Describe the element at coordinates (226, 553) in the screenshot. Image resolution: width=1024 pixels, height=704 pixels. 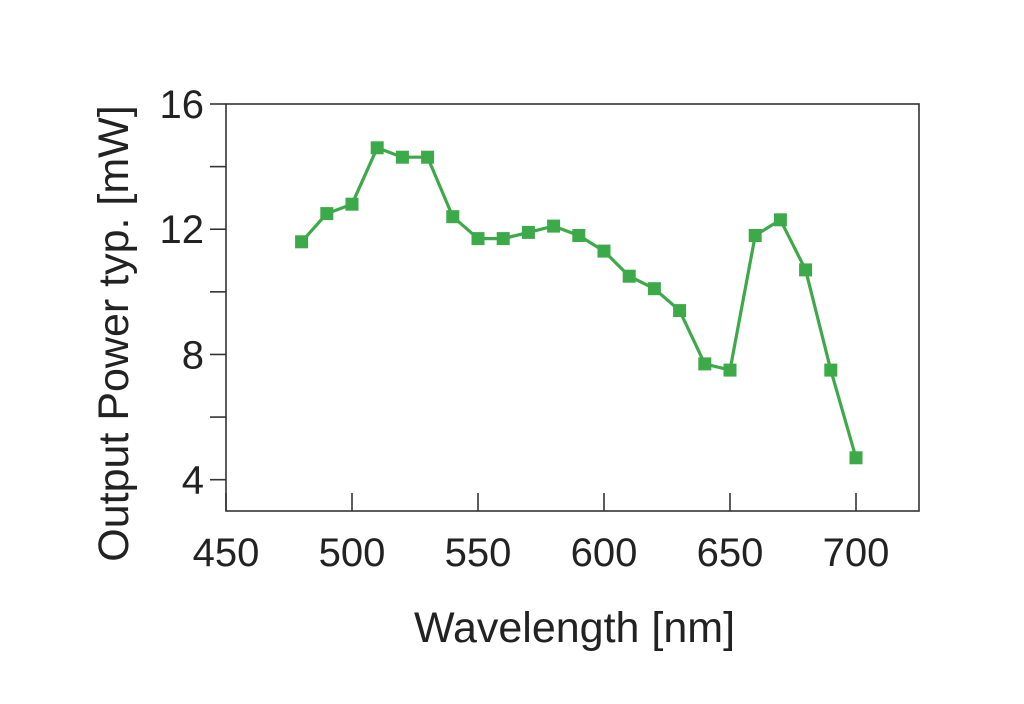
I see `x-tick-label: 450` at that location.